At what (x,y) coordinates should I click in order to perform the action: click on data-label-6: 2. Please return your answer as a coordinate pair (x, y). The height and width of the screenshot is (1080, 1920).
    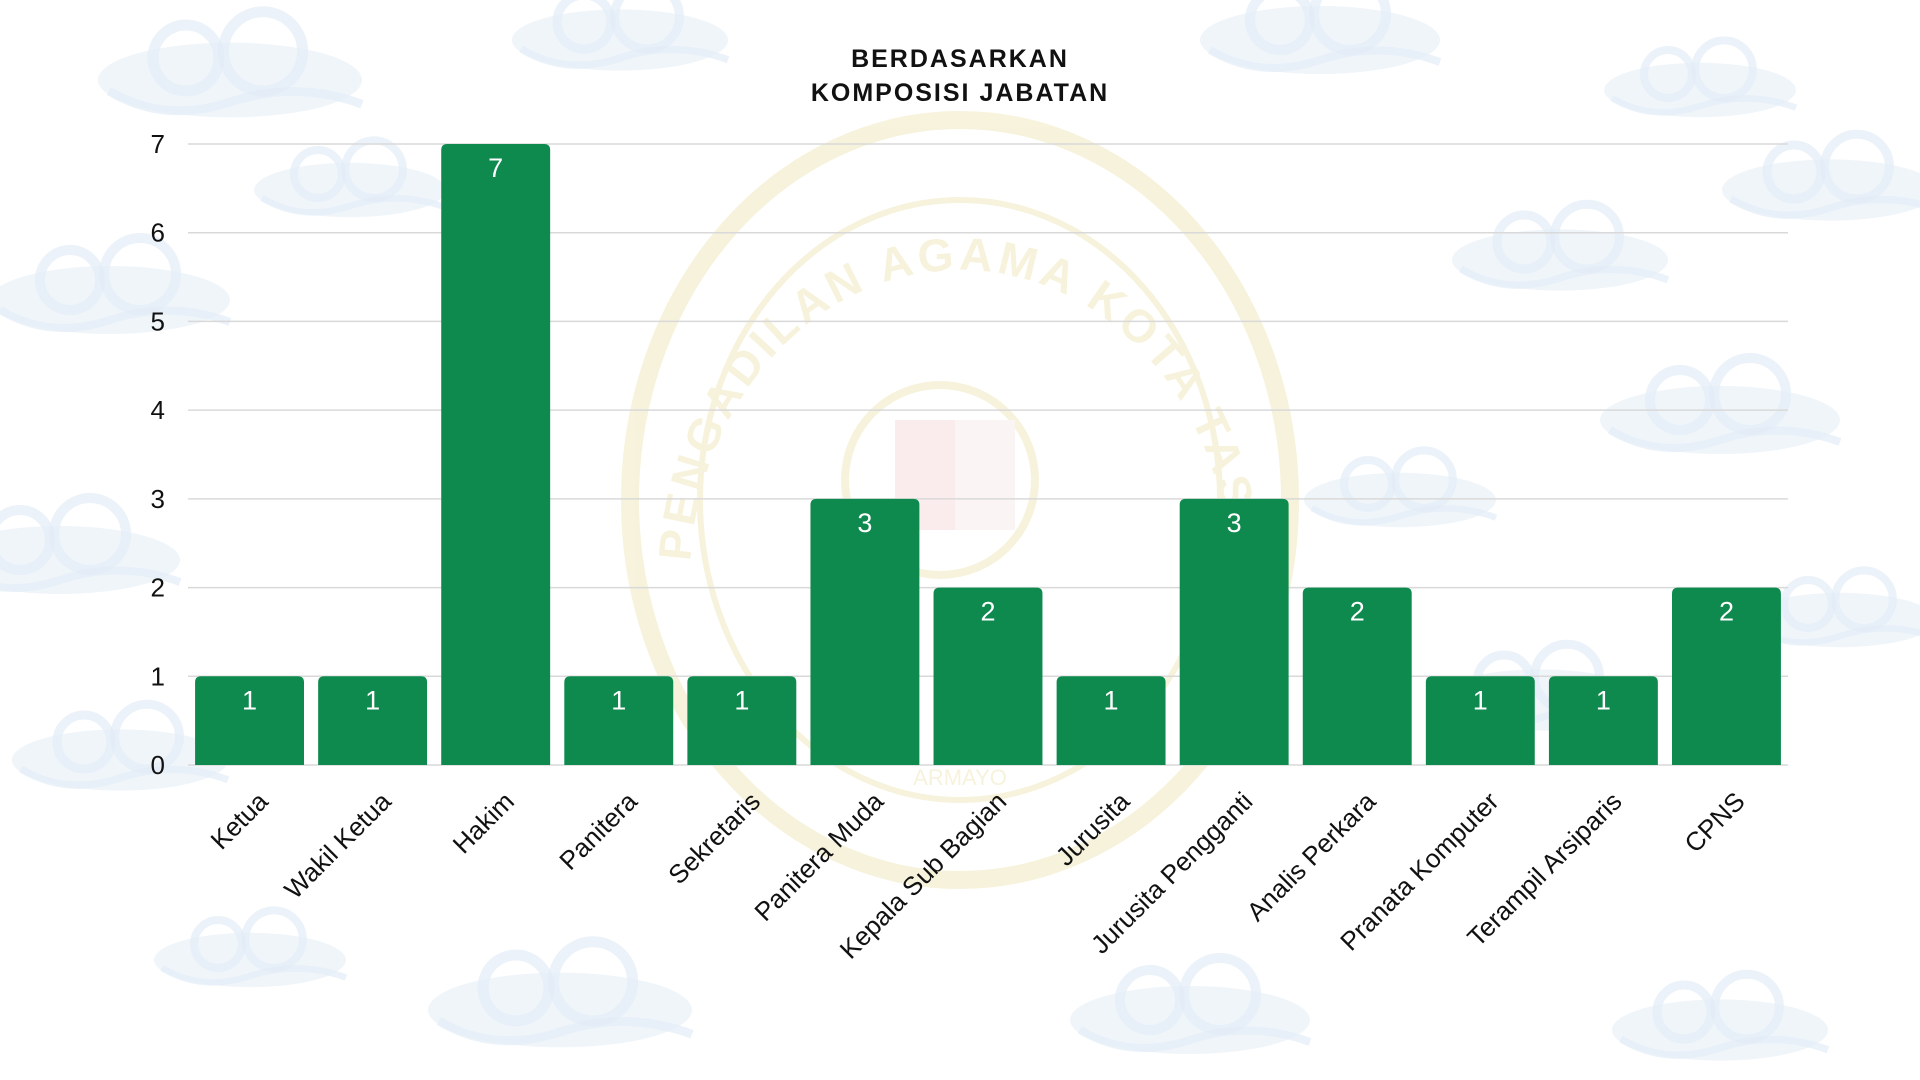
    Looking at the image, I should click on (987, 612).